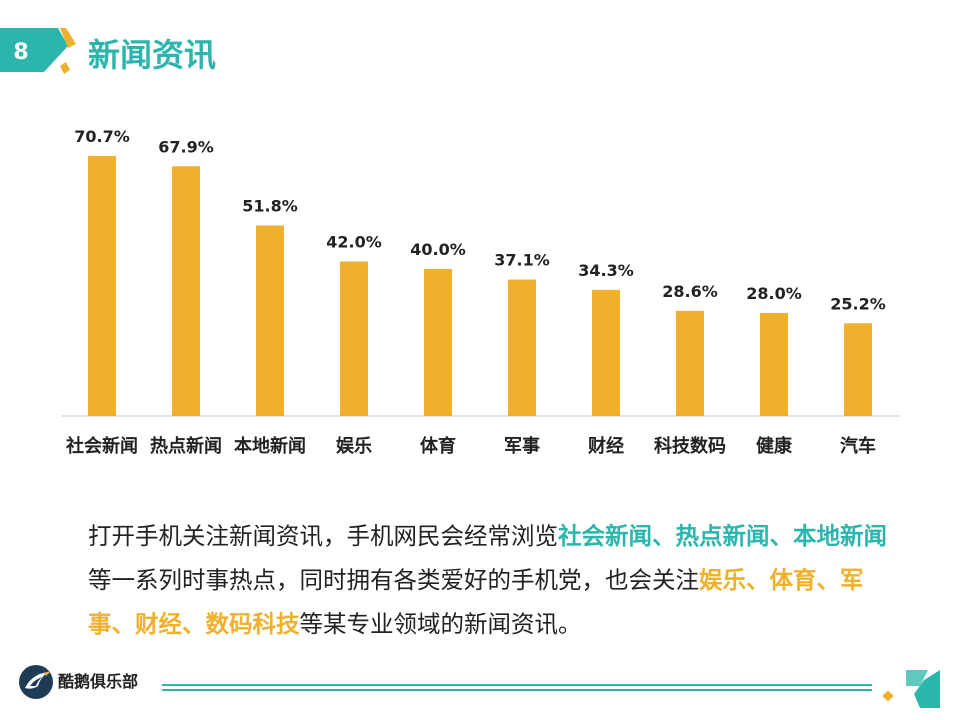  What do you see at coordinates (354, 242) in the screenshot?
I see `chart-data-label-3: 42.0%` at bounding box center [354, 242].